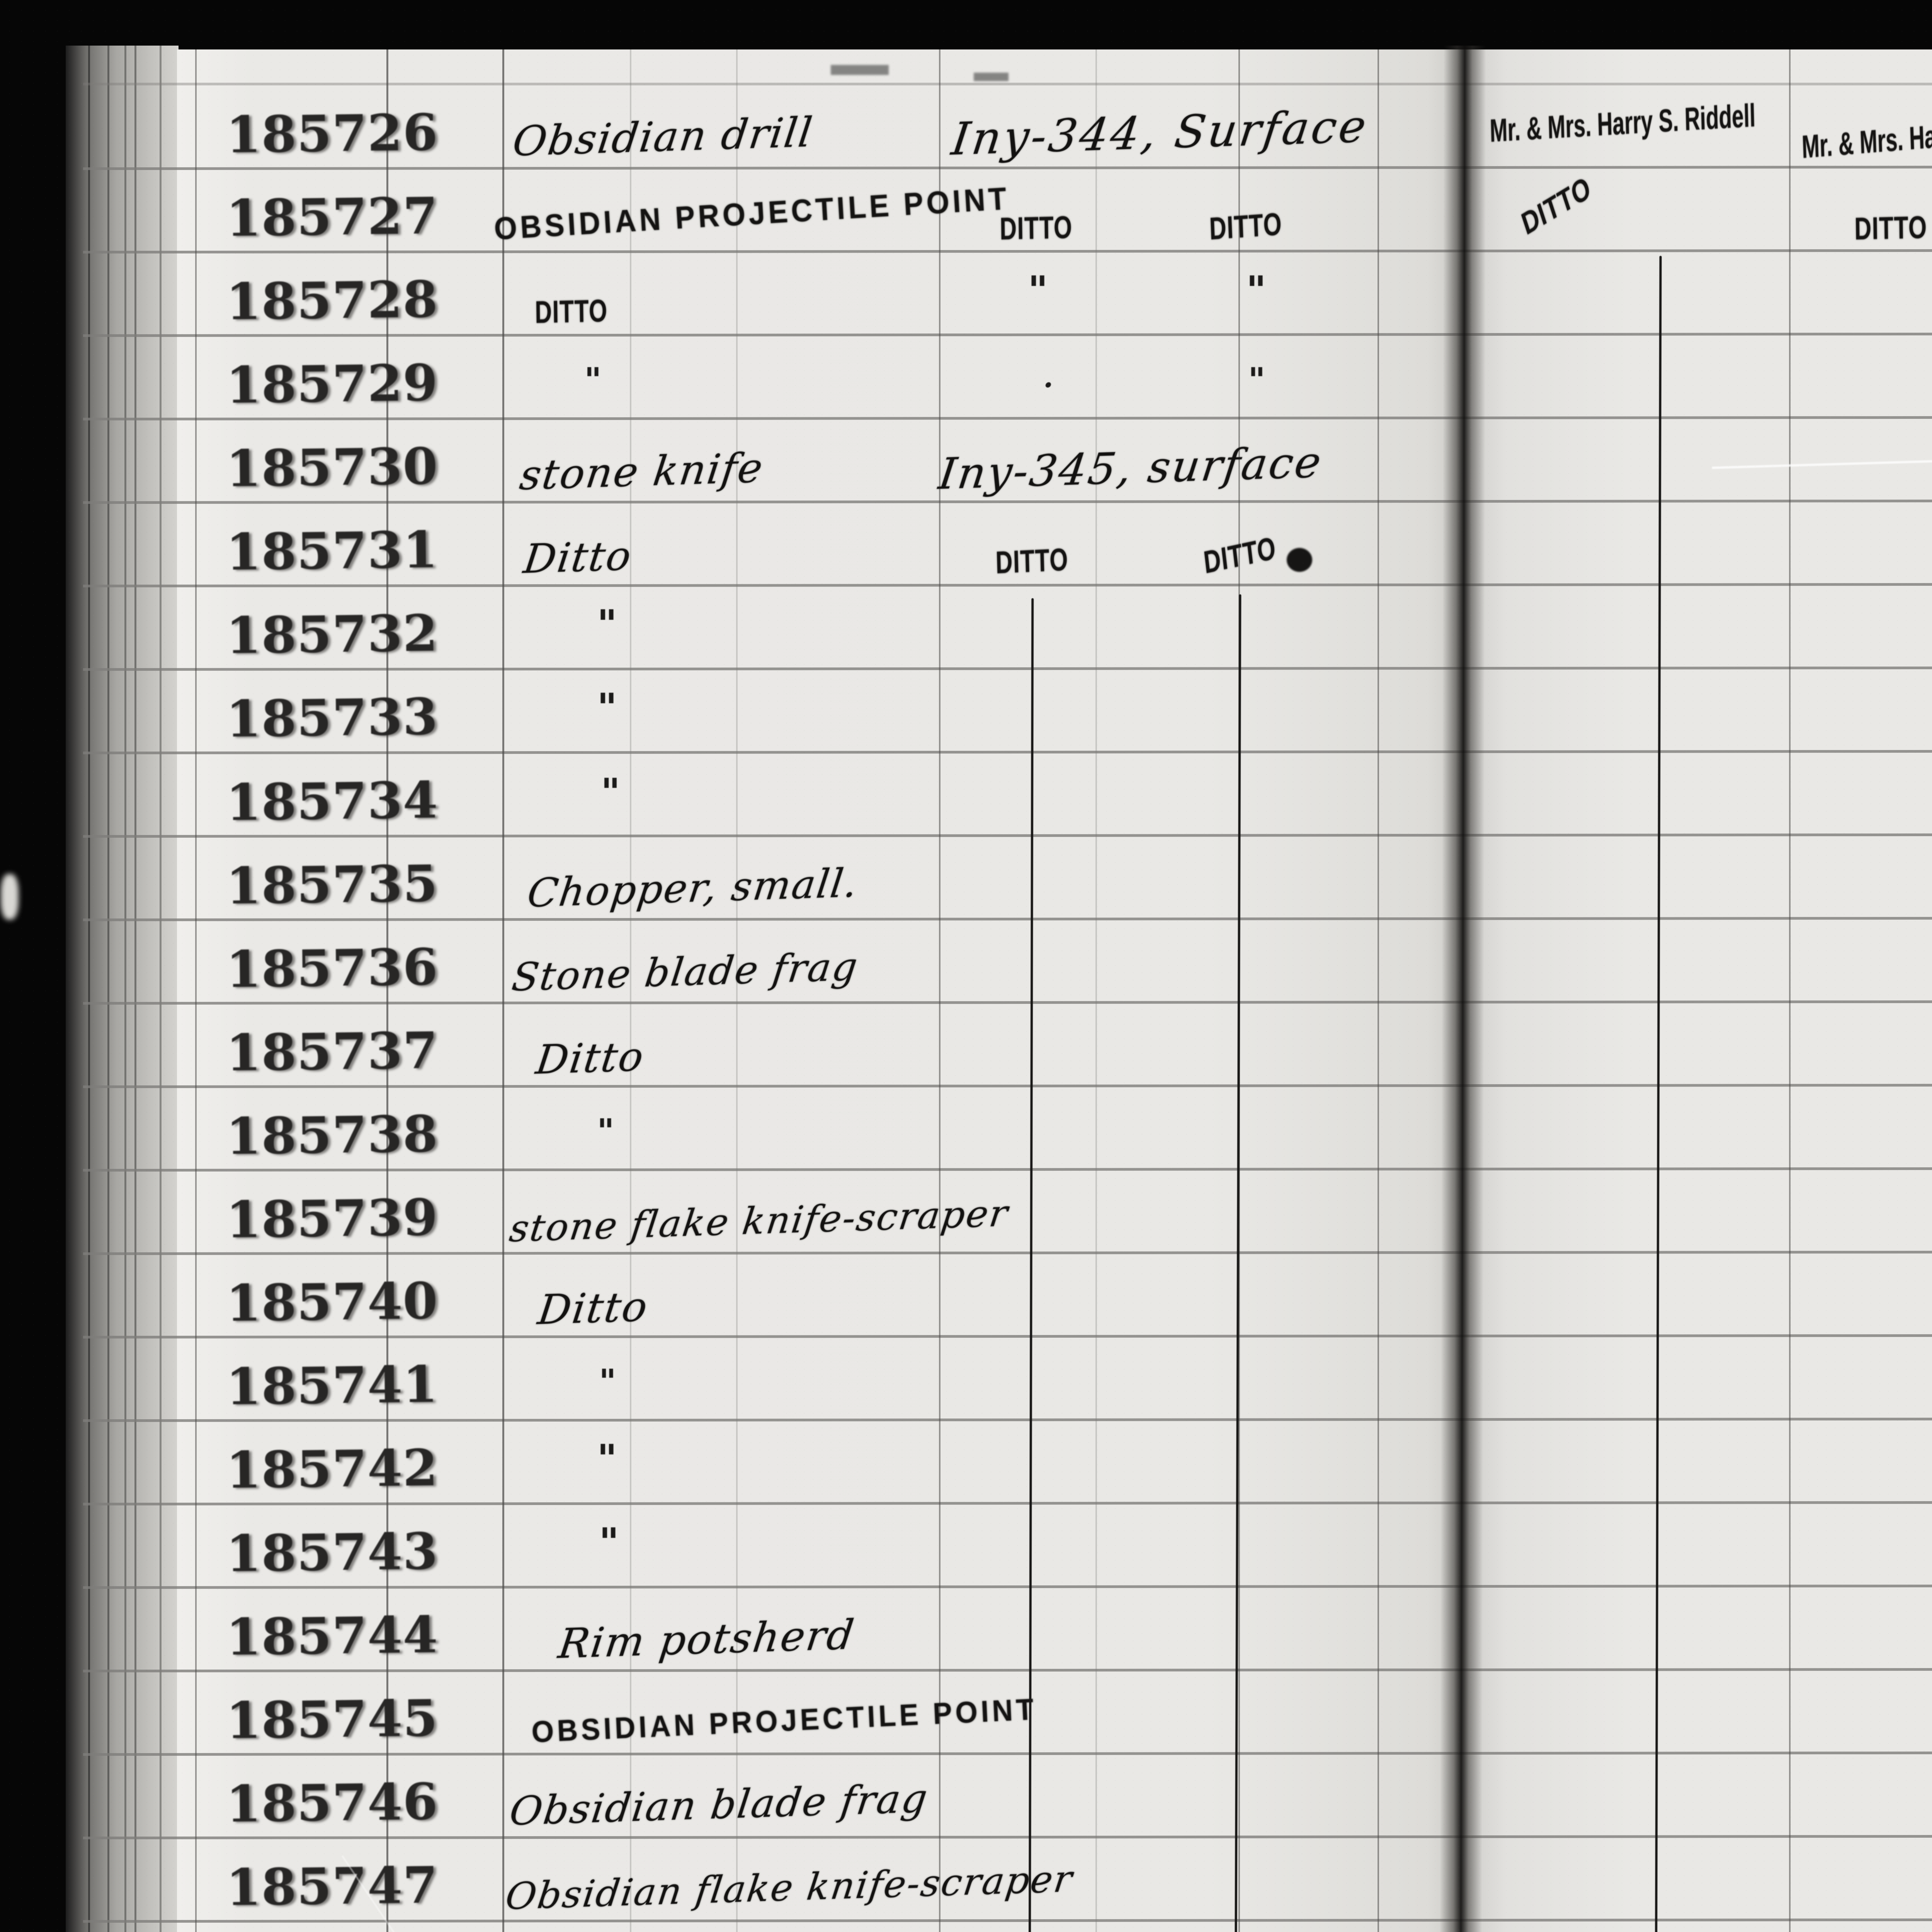 This screenshot has height=1932, width=1932. I want to click on scan-artifact-notch, so click(10, 897).